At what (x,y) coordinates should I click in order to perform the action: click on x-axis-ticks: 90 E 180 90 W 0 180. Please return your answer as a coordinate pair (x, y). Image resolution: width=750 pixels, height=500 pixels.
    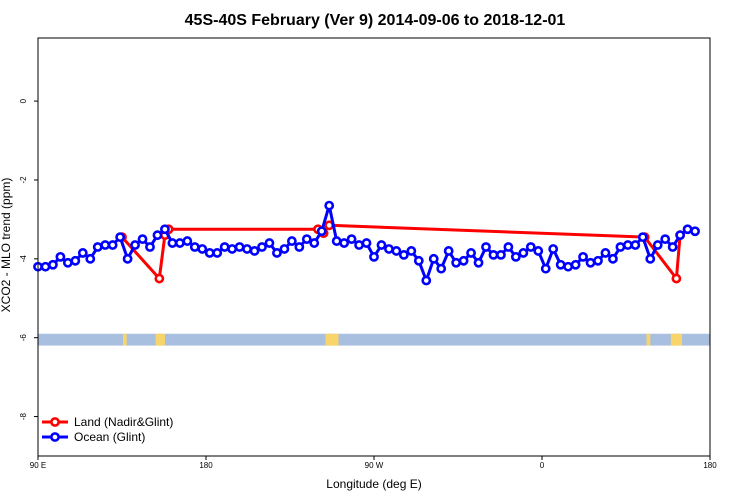
    Looking at the image, I should click on (373, 463).